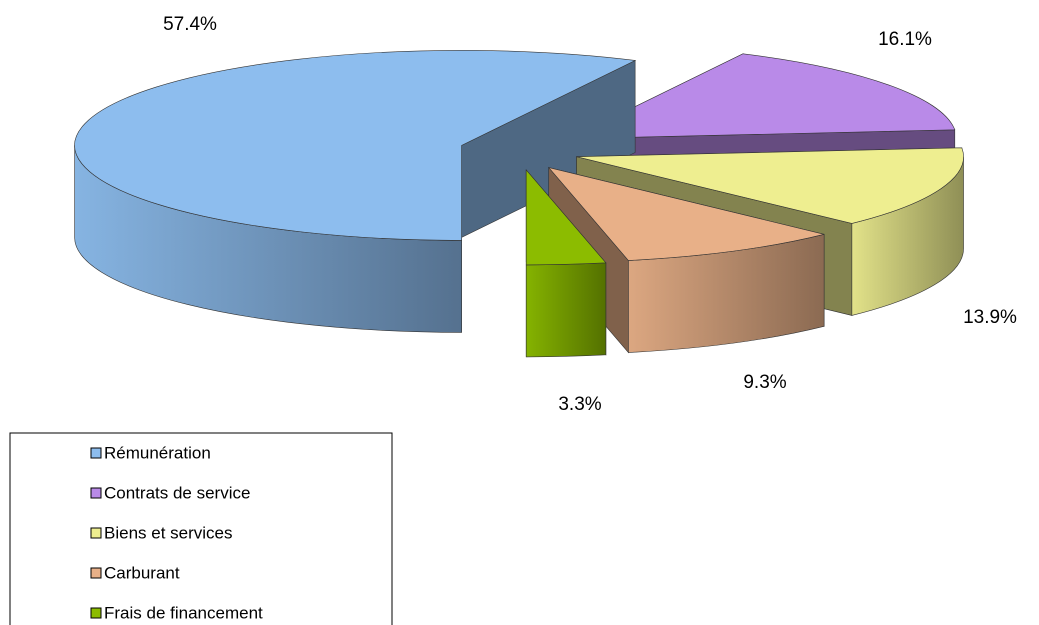 Image resolution: width=1039 pixels, height=625 pixels. What do you see at coordinates (168, 532) in the screenshot?
I see `legend-label: Biens et services` at bounding box center [168, 532].